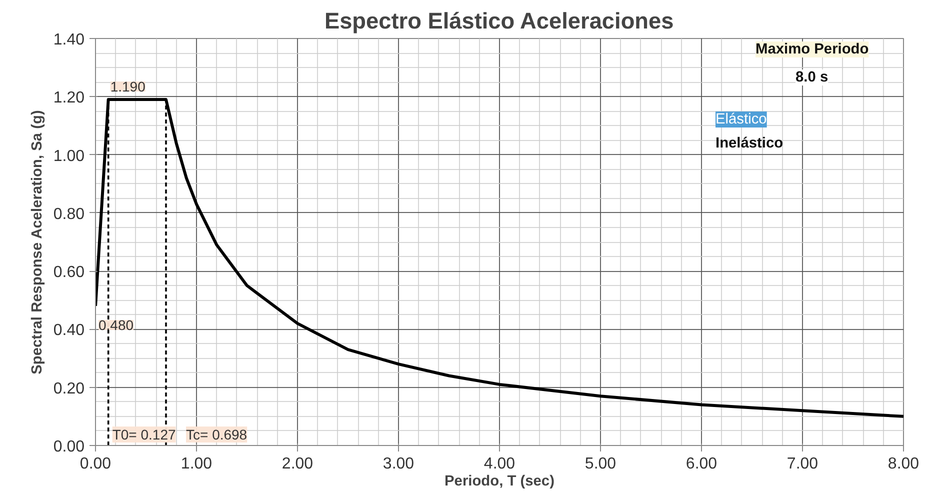 This screenshot has width=931, height=501. Describe the element at coordinates (398, 464) in the screenshot. I see `x-tick-label: 3.00` at that location.